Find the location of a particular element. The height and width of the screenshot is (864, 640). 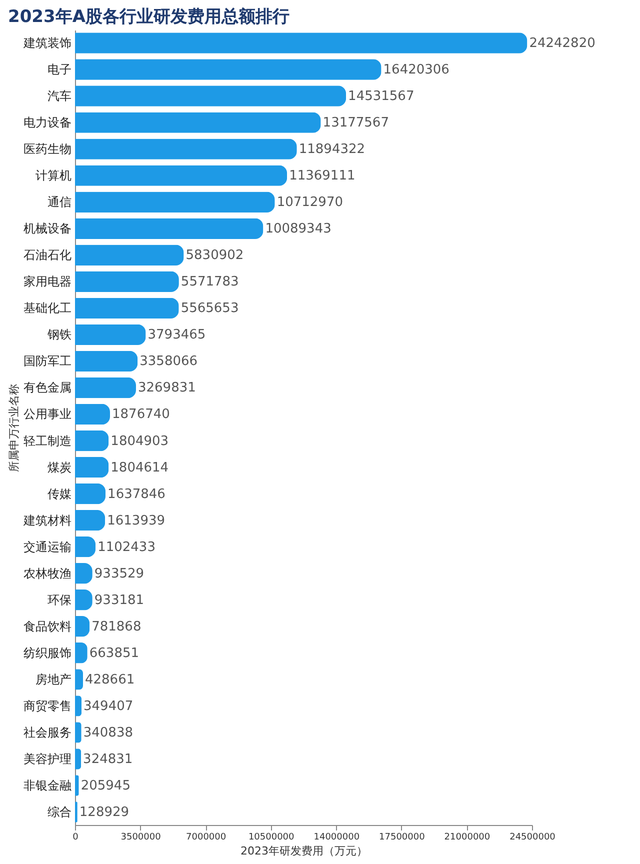

y-tick-label: 有色金属 is located at coordinates (48, 387).